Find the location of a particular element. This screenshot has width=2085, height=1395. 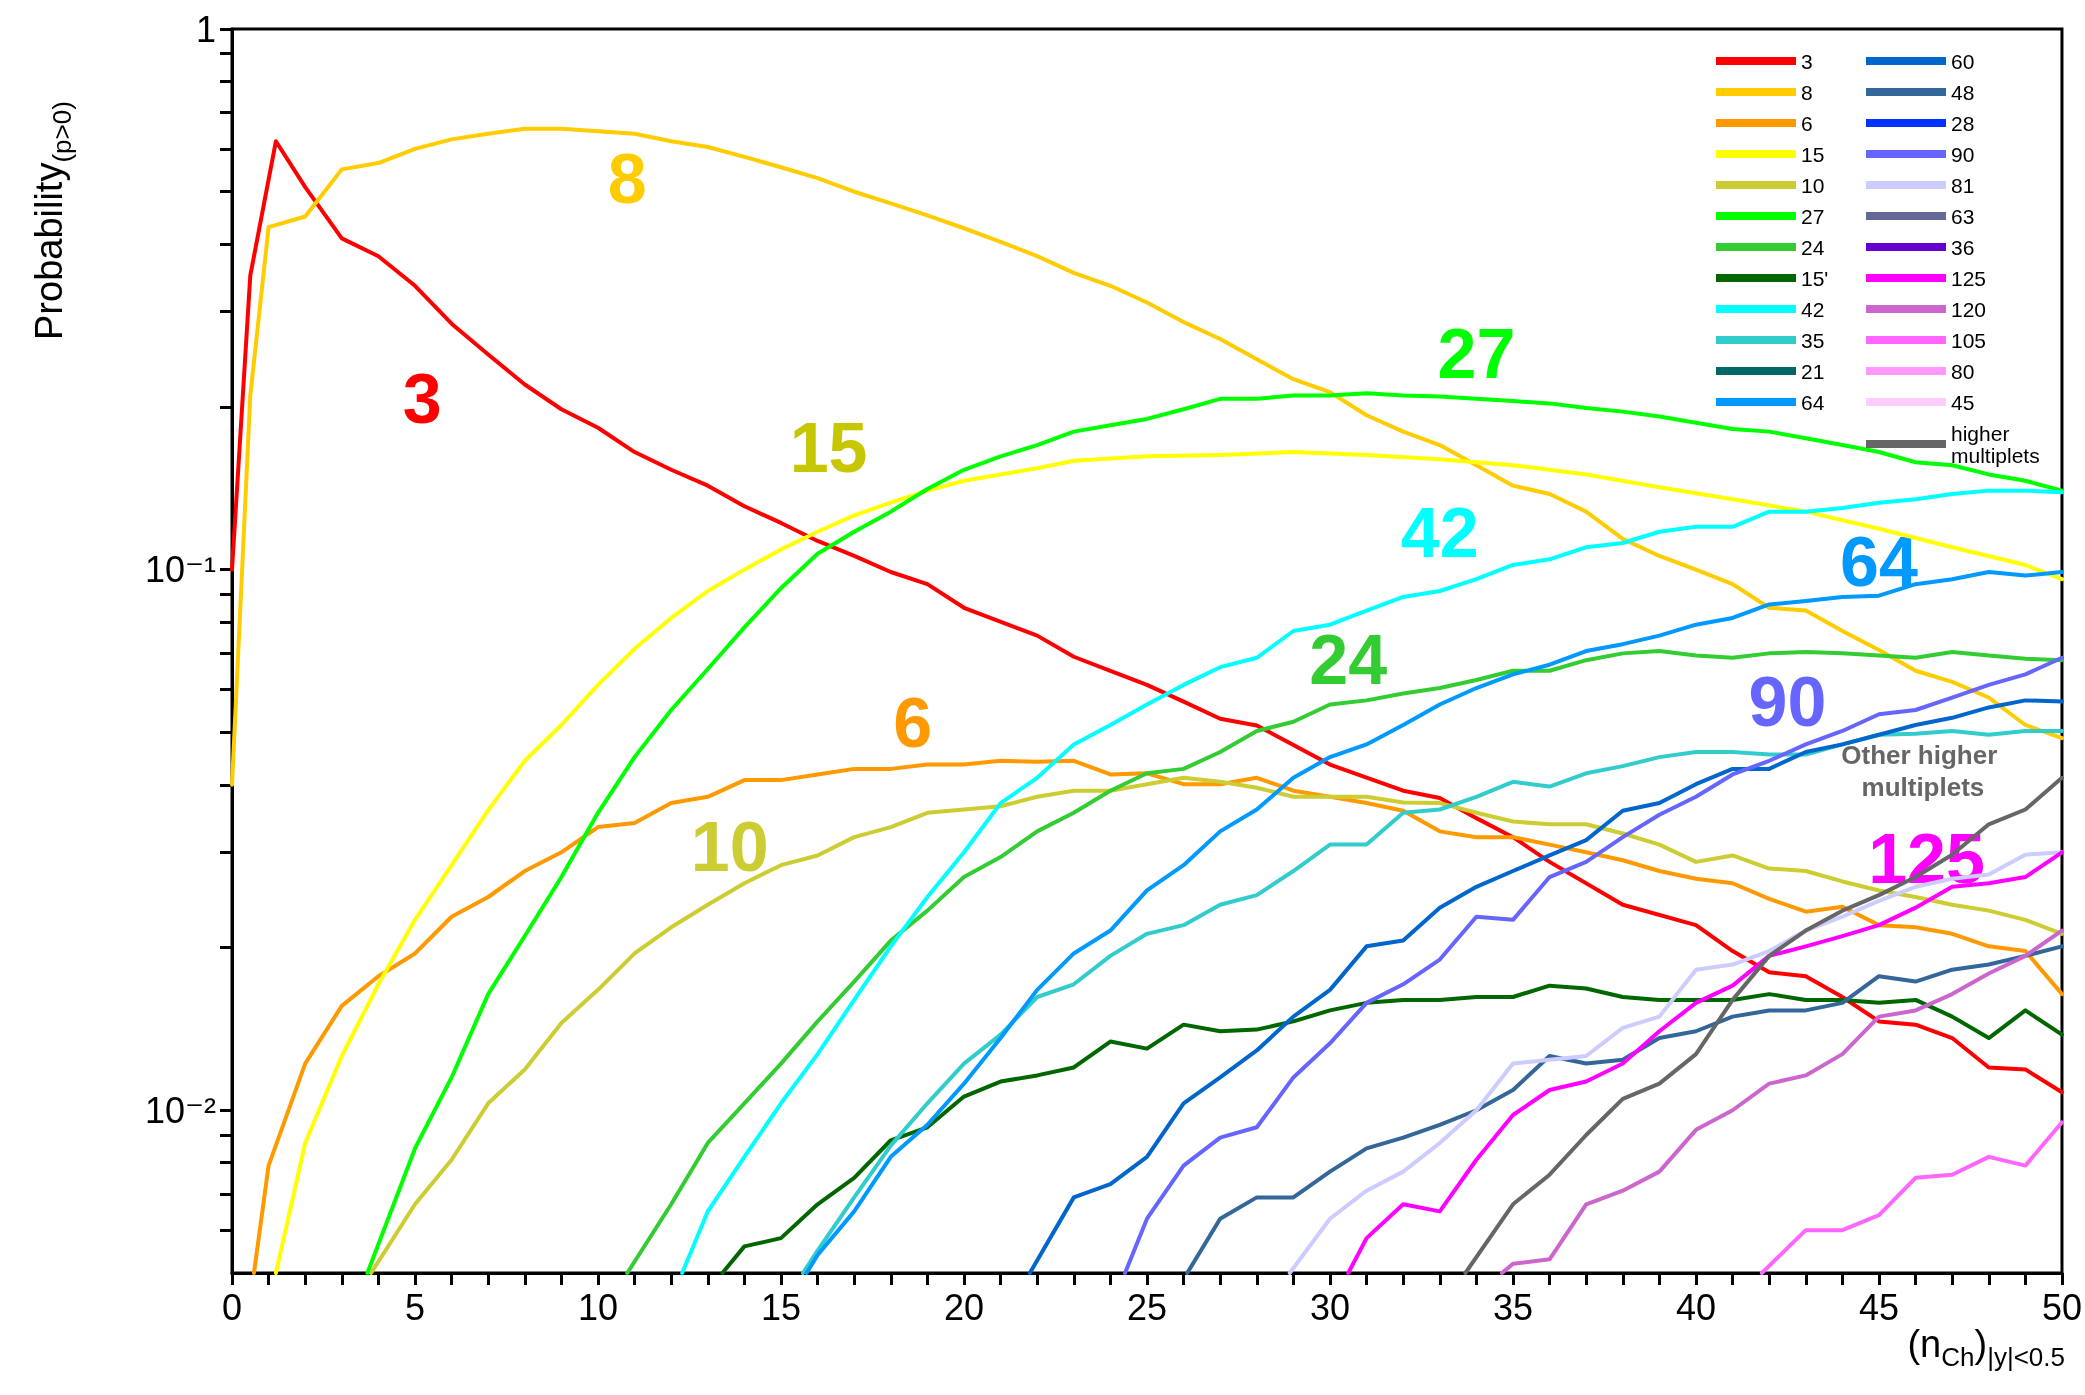

legend-label: 15 is located at coordinates (1813, 154).